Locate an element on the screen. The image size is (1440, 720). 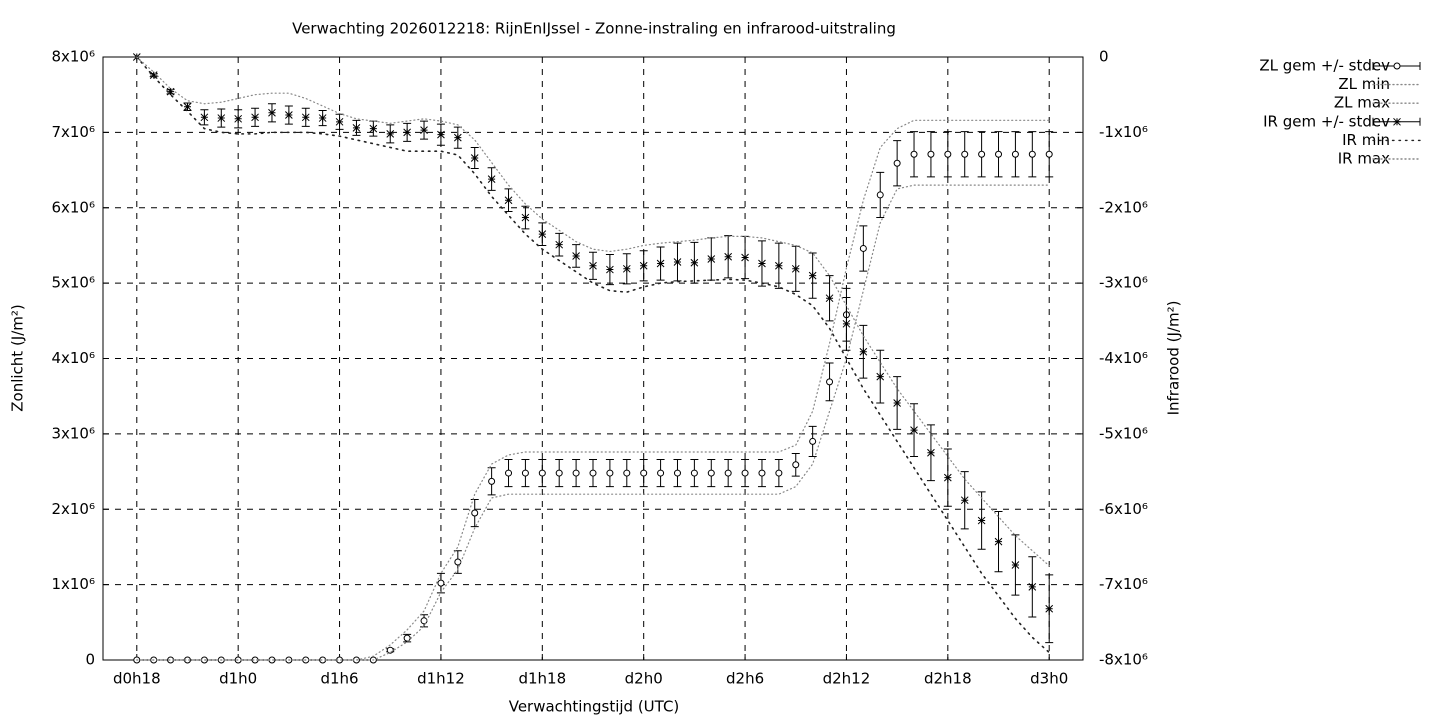
x-tick-label: d2h0 is located at coordinates (644, 679).